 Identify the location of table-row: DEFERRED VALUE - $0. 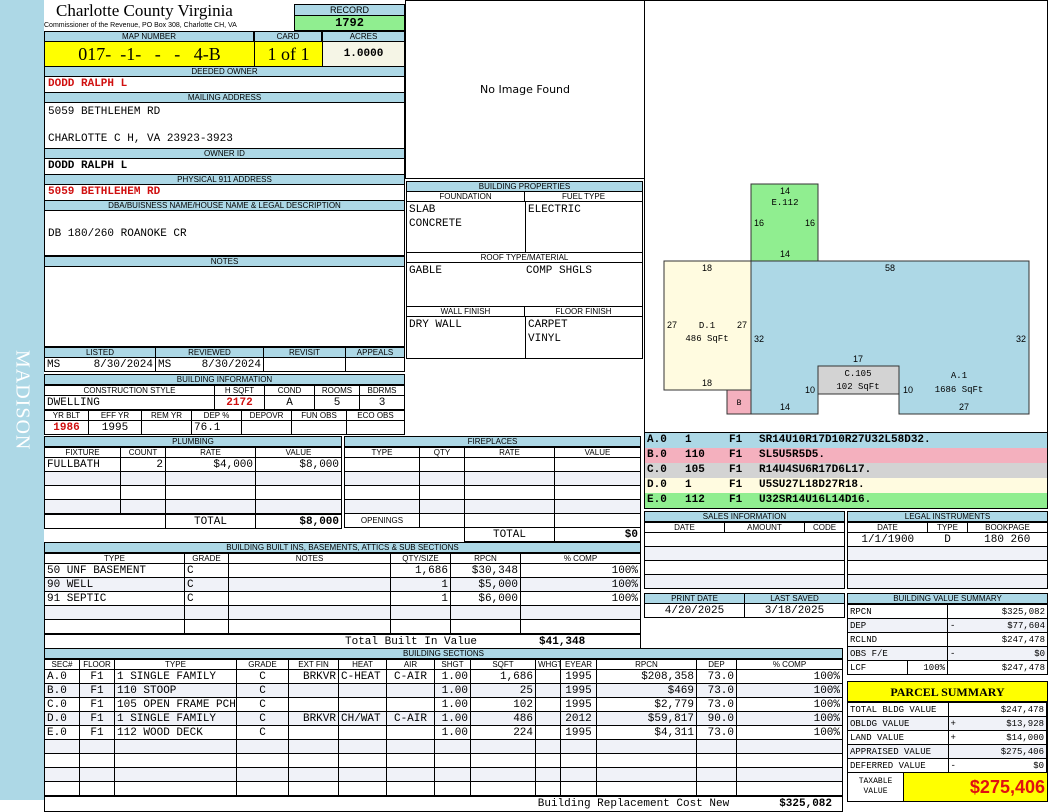
(947, 765).